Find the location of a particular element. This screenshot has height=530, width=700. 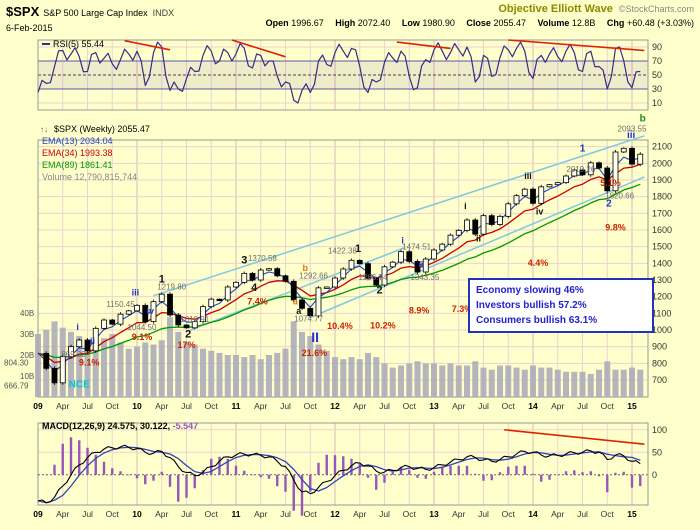

svg-text: 1500 is located at coordinates (662, 247).